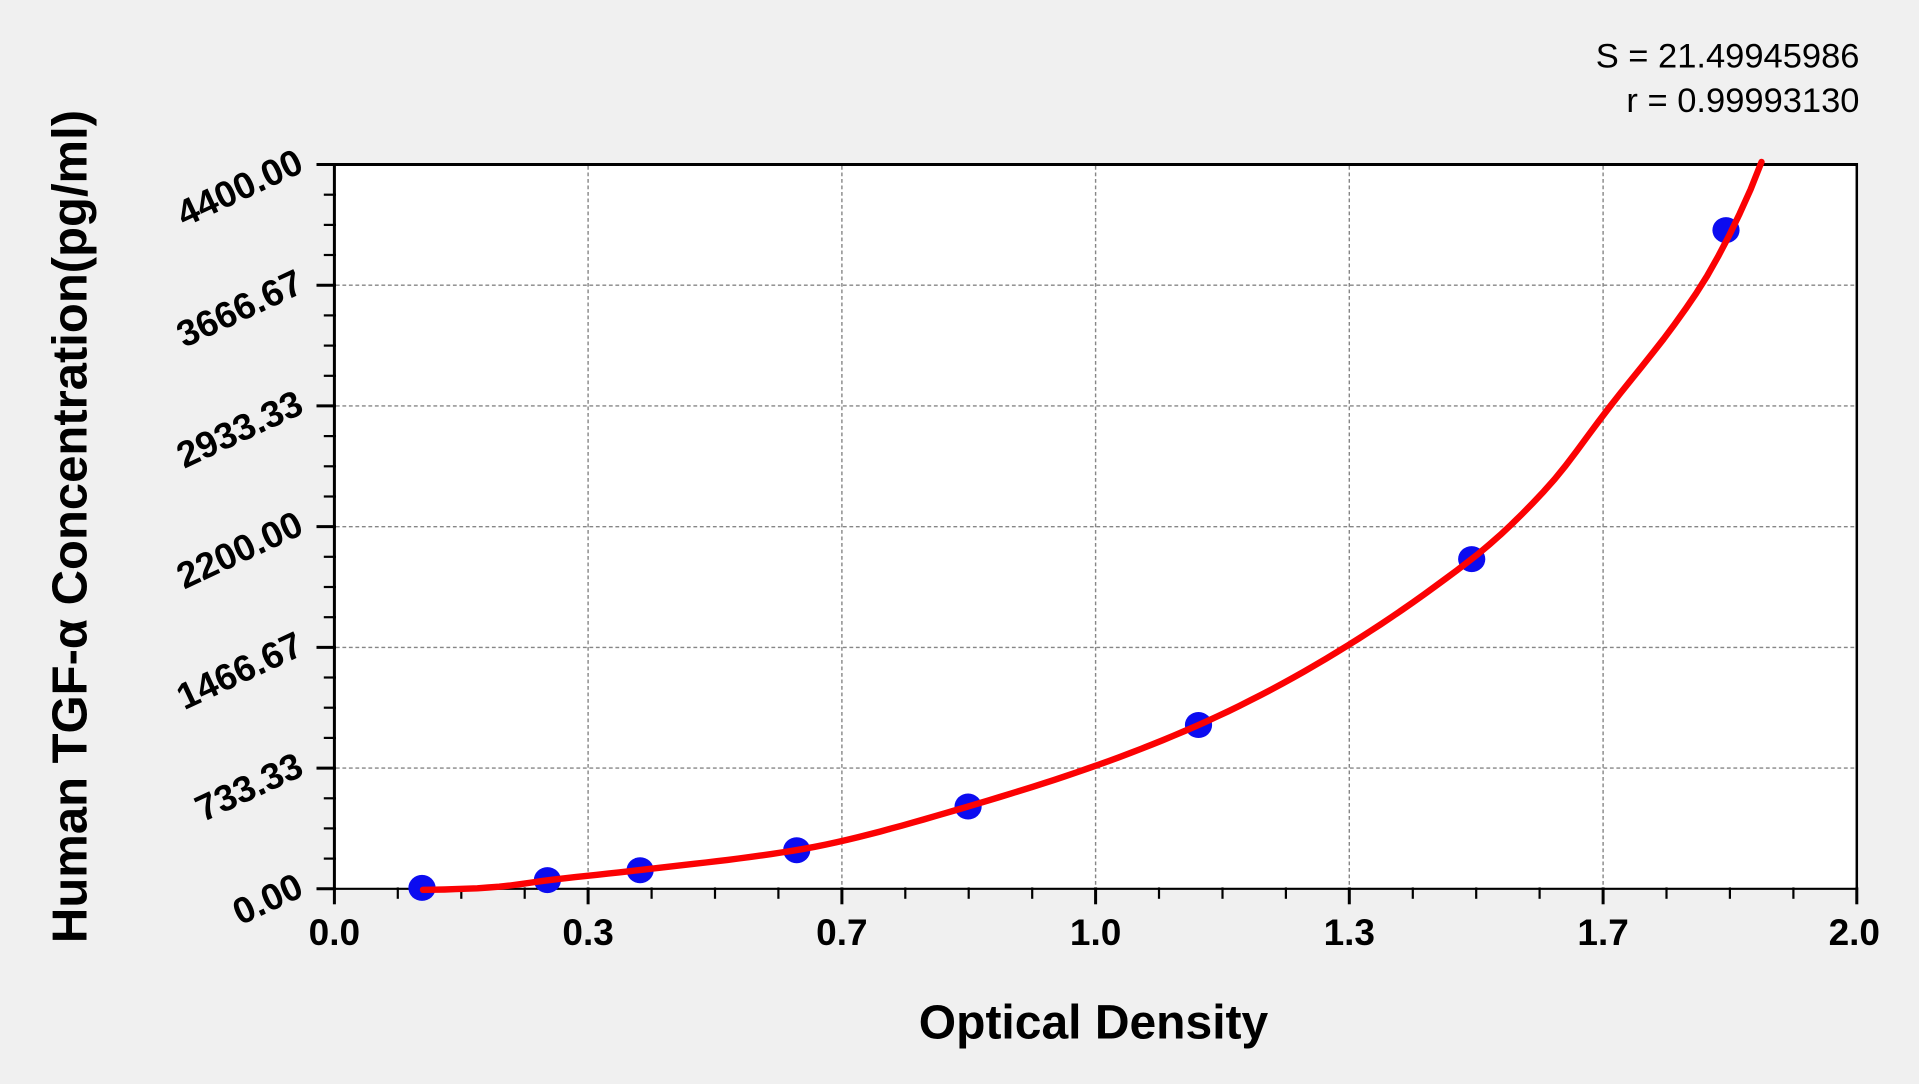 The width and height of the screenshot is (1919, 1084). Describe the element at coordinates (1854, 932) in the screenshot. I see `svg-text: 2.0` at that location.